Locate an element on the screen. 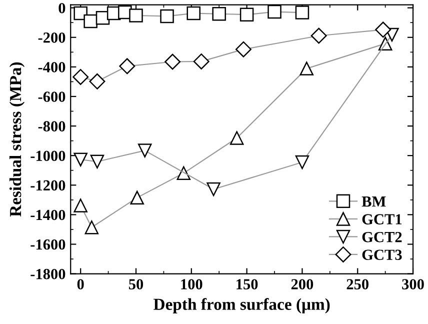 The image size is (428, 324). x-tick-label: 150 is located at coordinates (247, 284).